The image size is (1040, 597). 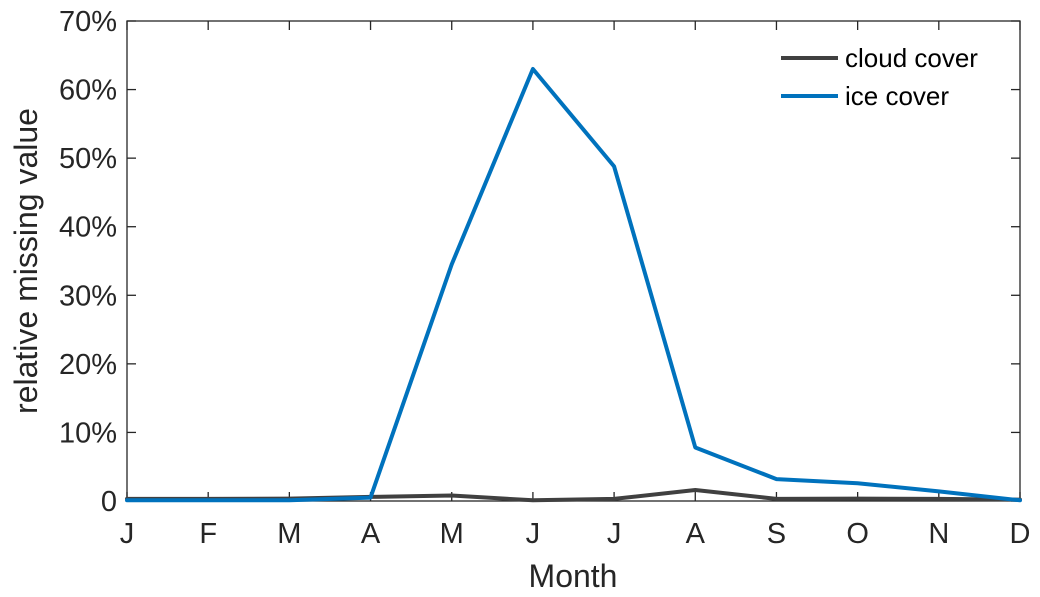 What do you see at coordinates (879, 77) in the screenshot?
I see `legend: cloud cover ice cover` at bounding box center [879, 77].